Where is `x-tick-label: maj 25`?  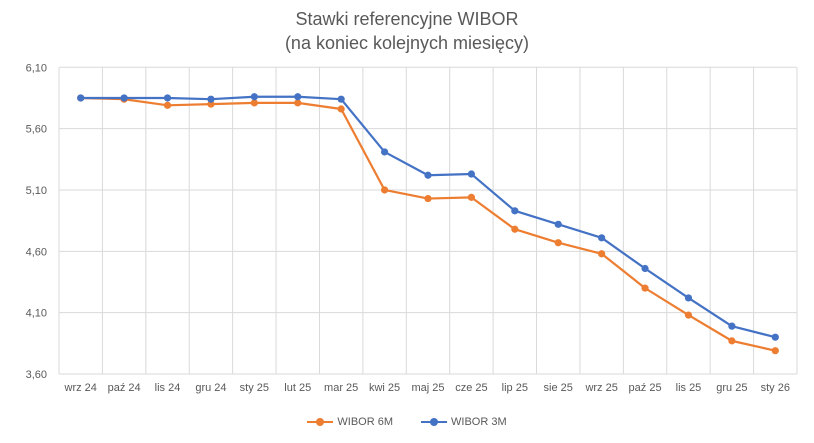
x-tick-label: maj 25 is located at coordinates (427, 388).